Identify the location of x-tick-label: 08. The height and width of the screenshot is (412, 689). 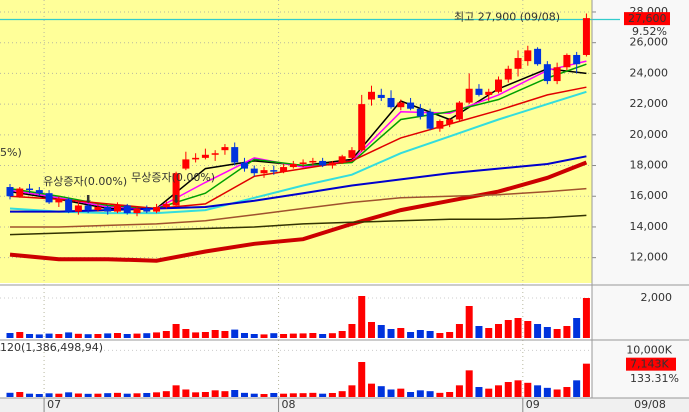
(289, 404).